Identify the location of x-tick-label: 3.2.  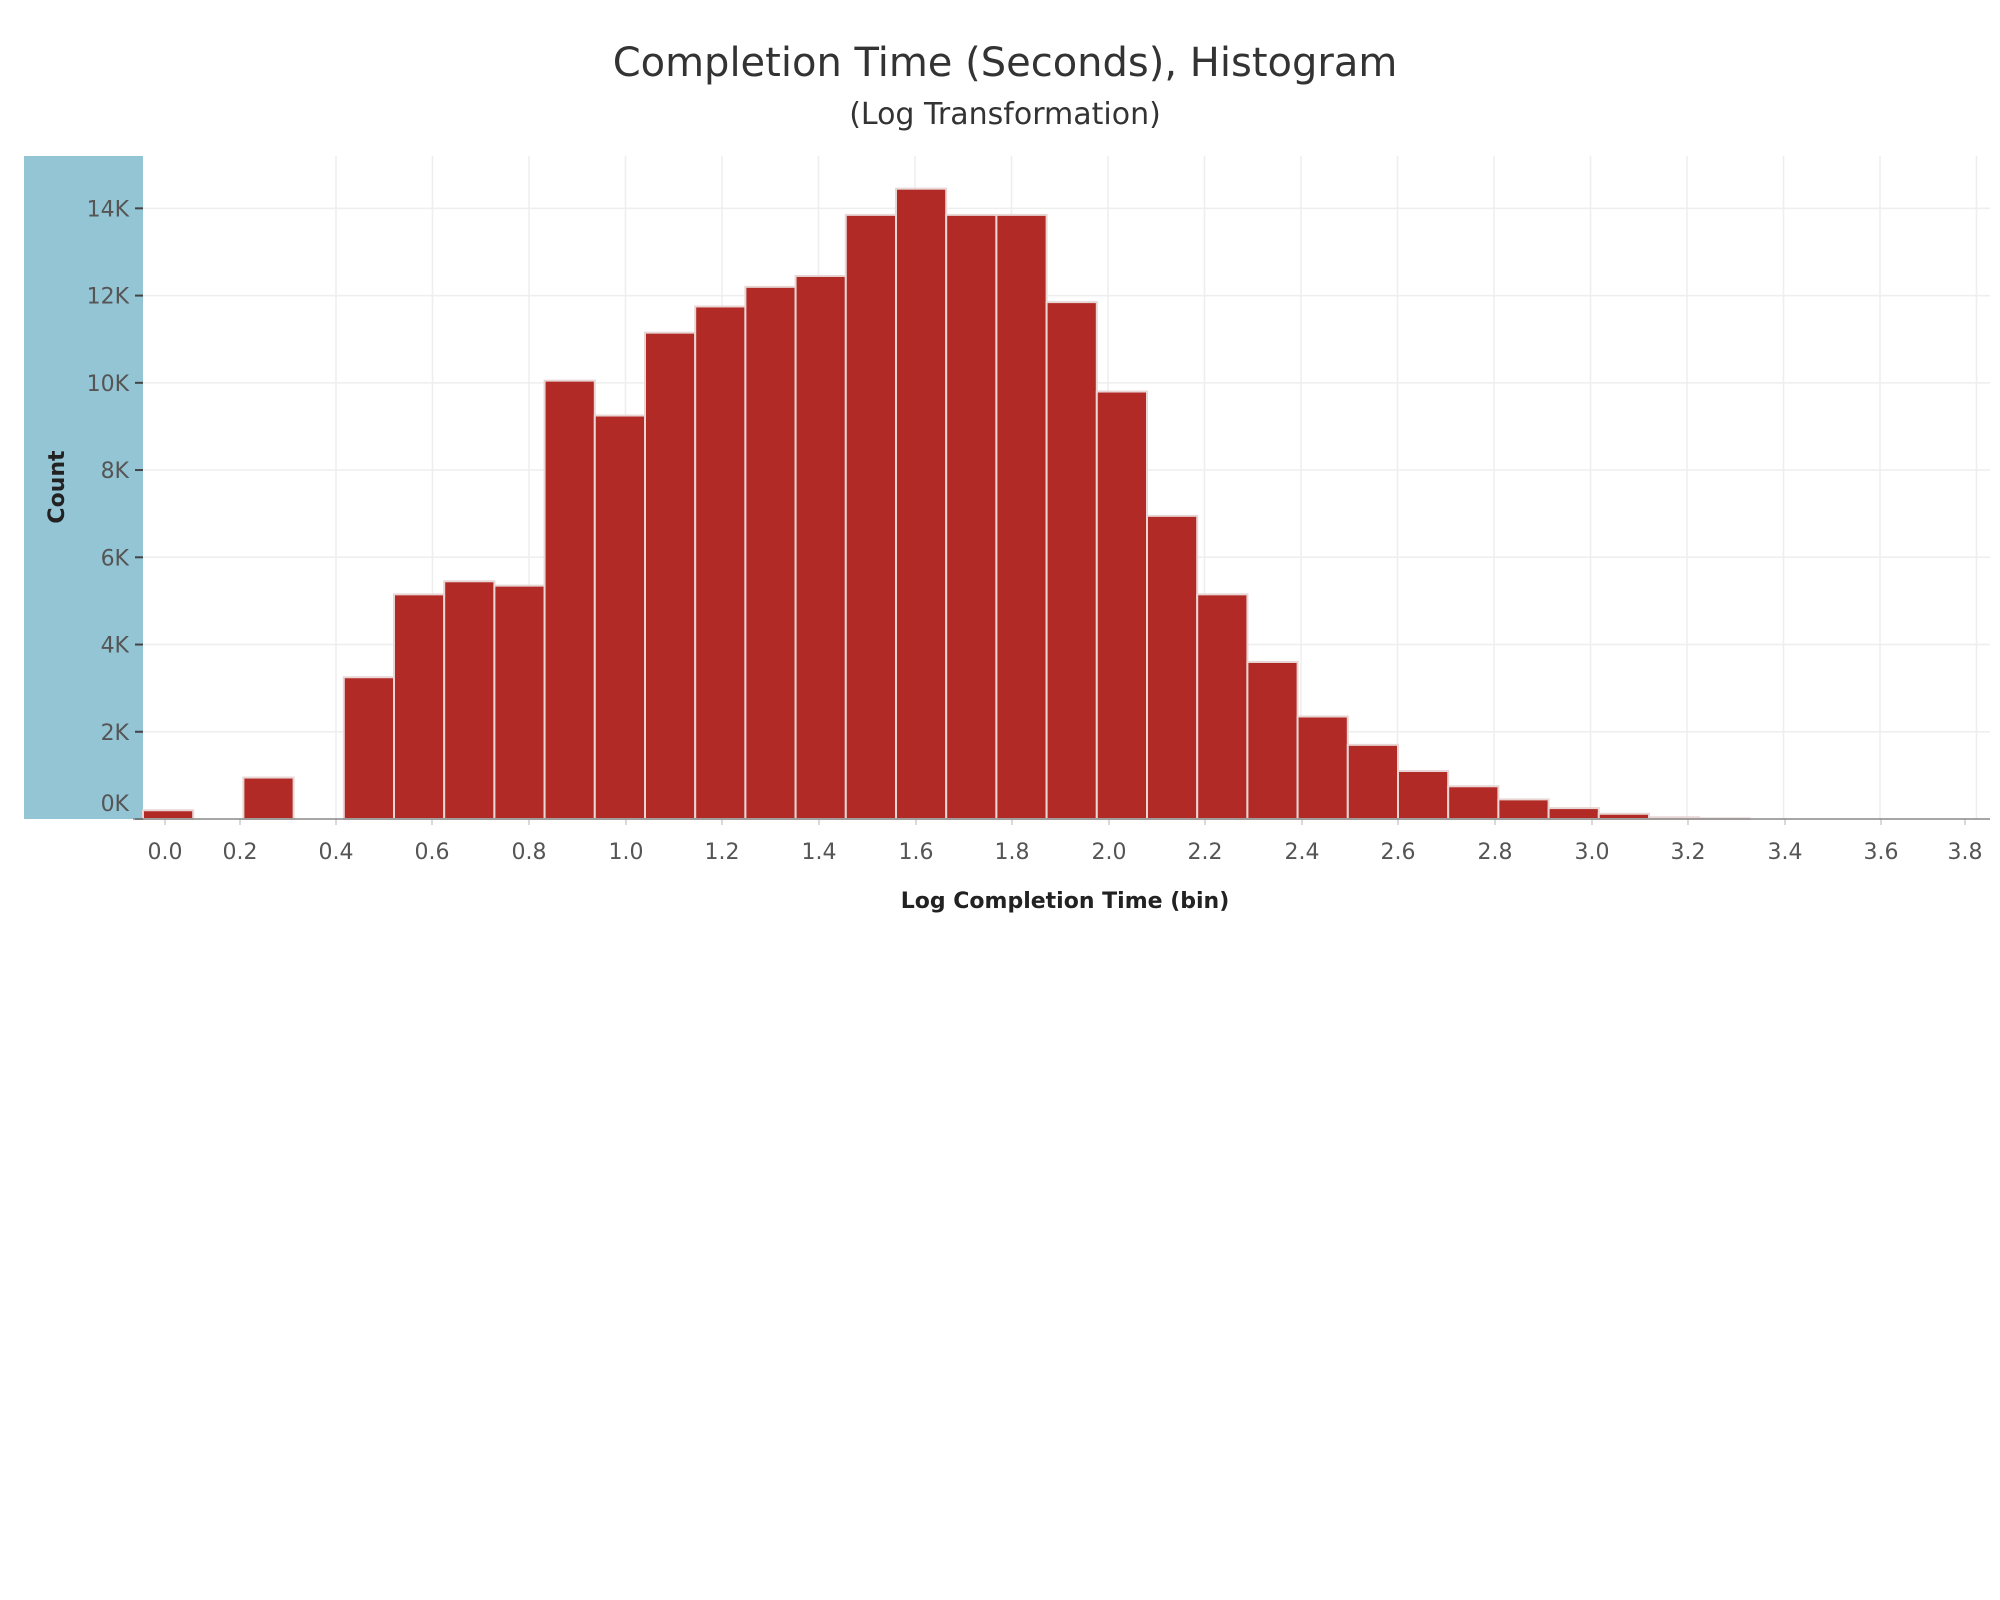
(1688, 852).